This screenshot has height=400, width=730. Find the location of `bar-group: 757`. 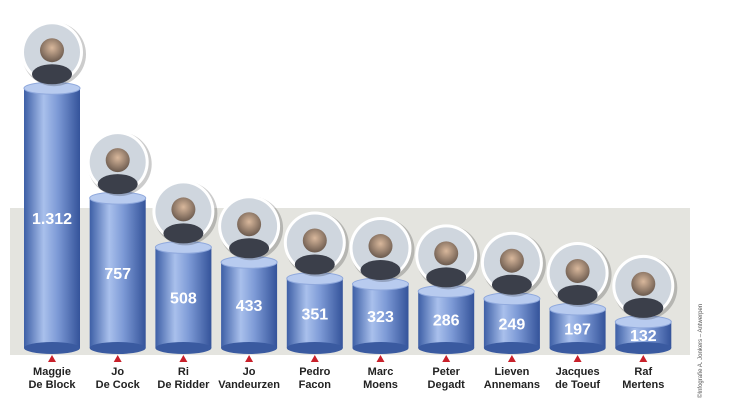

bar-group: 757 is located at coordinates (119, 242).